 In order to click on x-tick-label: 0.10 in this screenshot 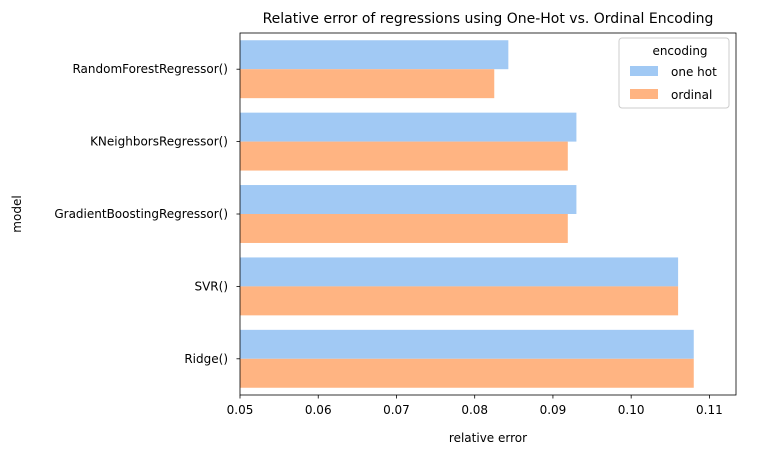, I will do `click(631, 410)`.